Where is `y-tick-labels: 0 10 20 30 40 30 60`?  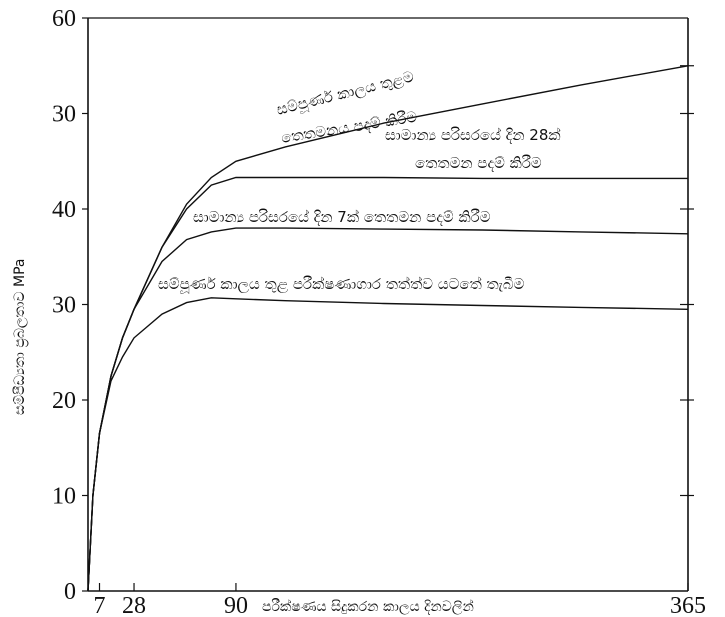
y-tick-labels: 0 10 20 30 40 30 60 is located at coordinates (70, 305).